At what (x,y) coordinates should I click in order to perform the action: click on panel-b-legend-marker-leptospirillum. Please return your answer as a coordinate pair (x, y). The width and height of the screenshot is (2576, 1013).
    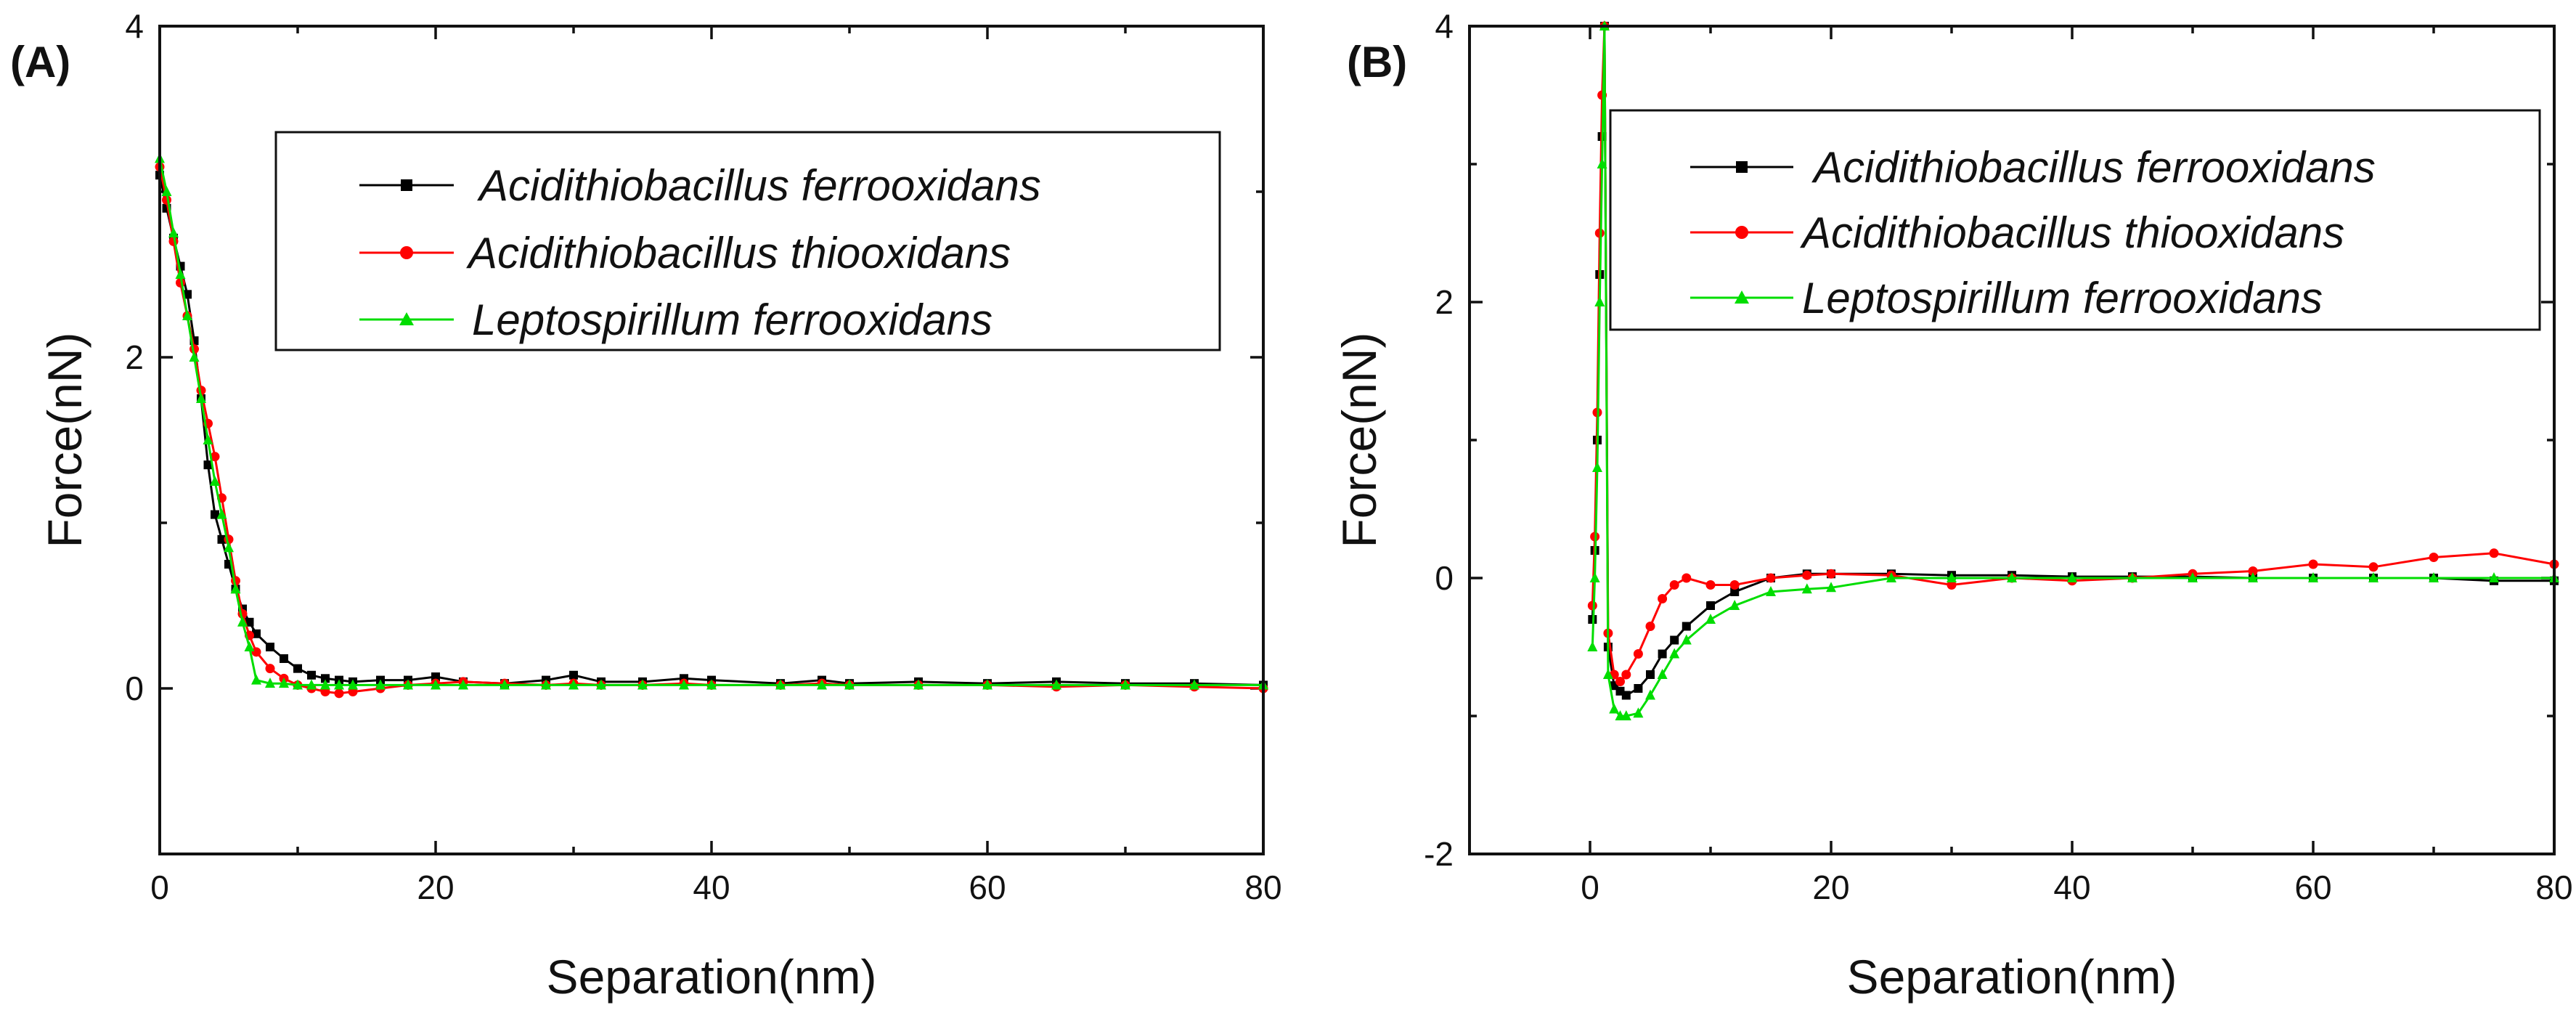
    Looking at the image, I should click on (1742, 297).